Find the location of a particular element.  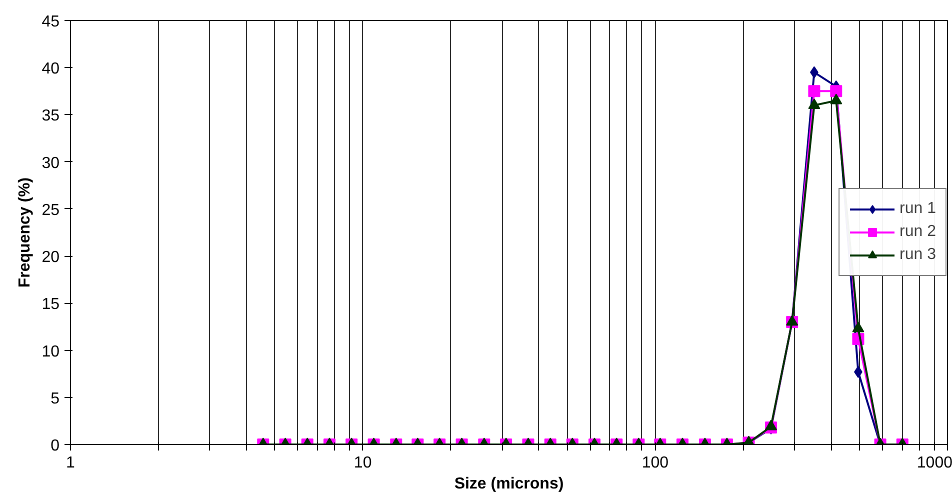

y-axis-title: Frequency (%) is located at coordinates (25, 232).